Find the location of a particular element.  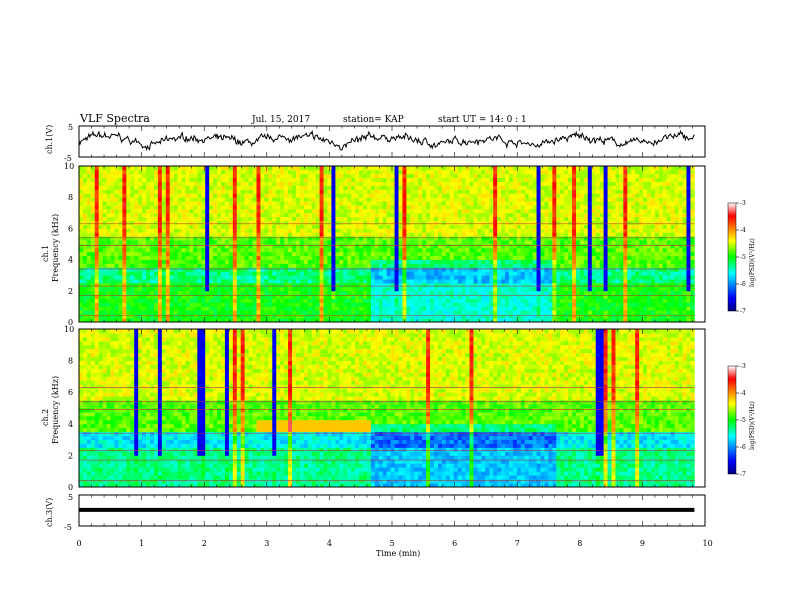

xtick-label: 10 is located at coordinates (708, 543).